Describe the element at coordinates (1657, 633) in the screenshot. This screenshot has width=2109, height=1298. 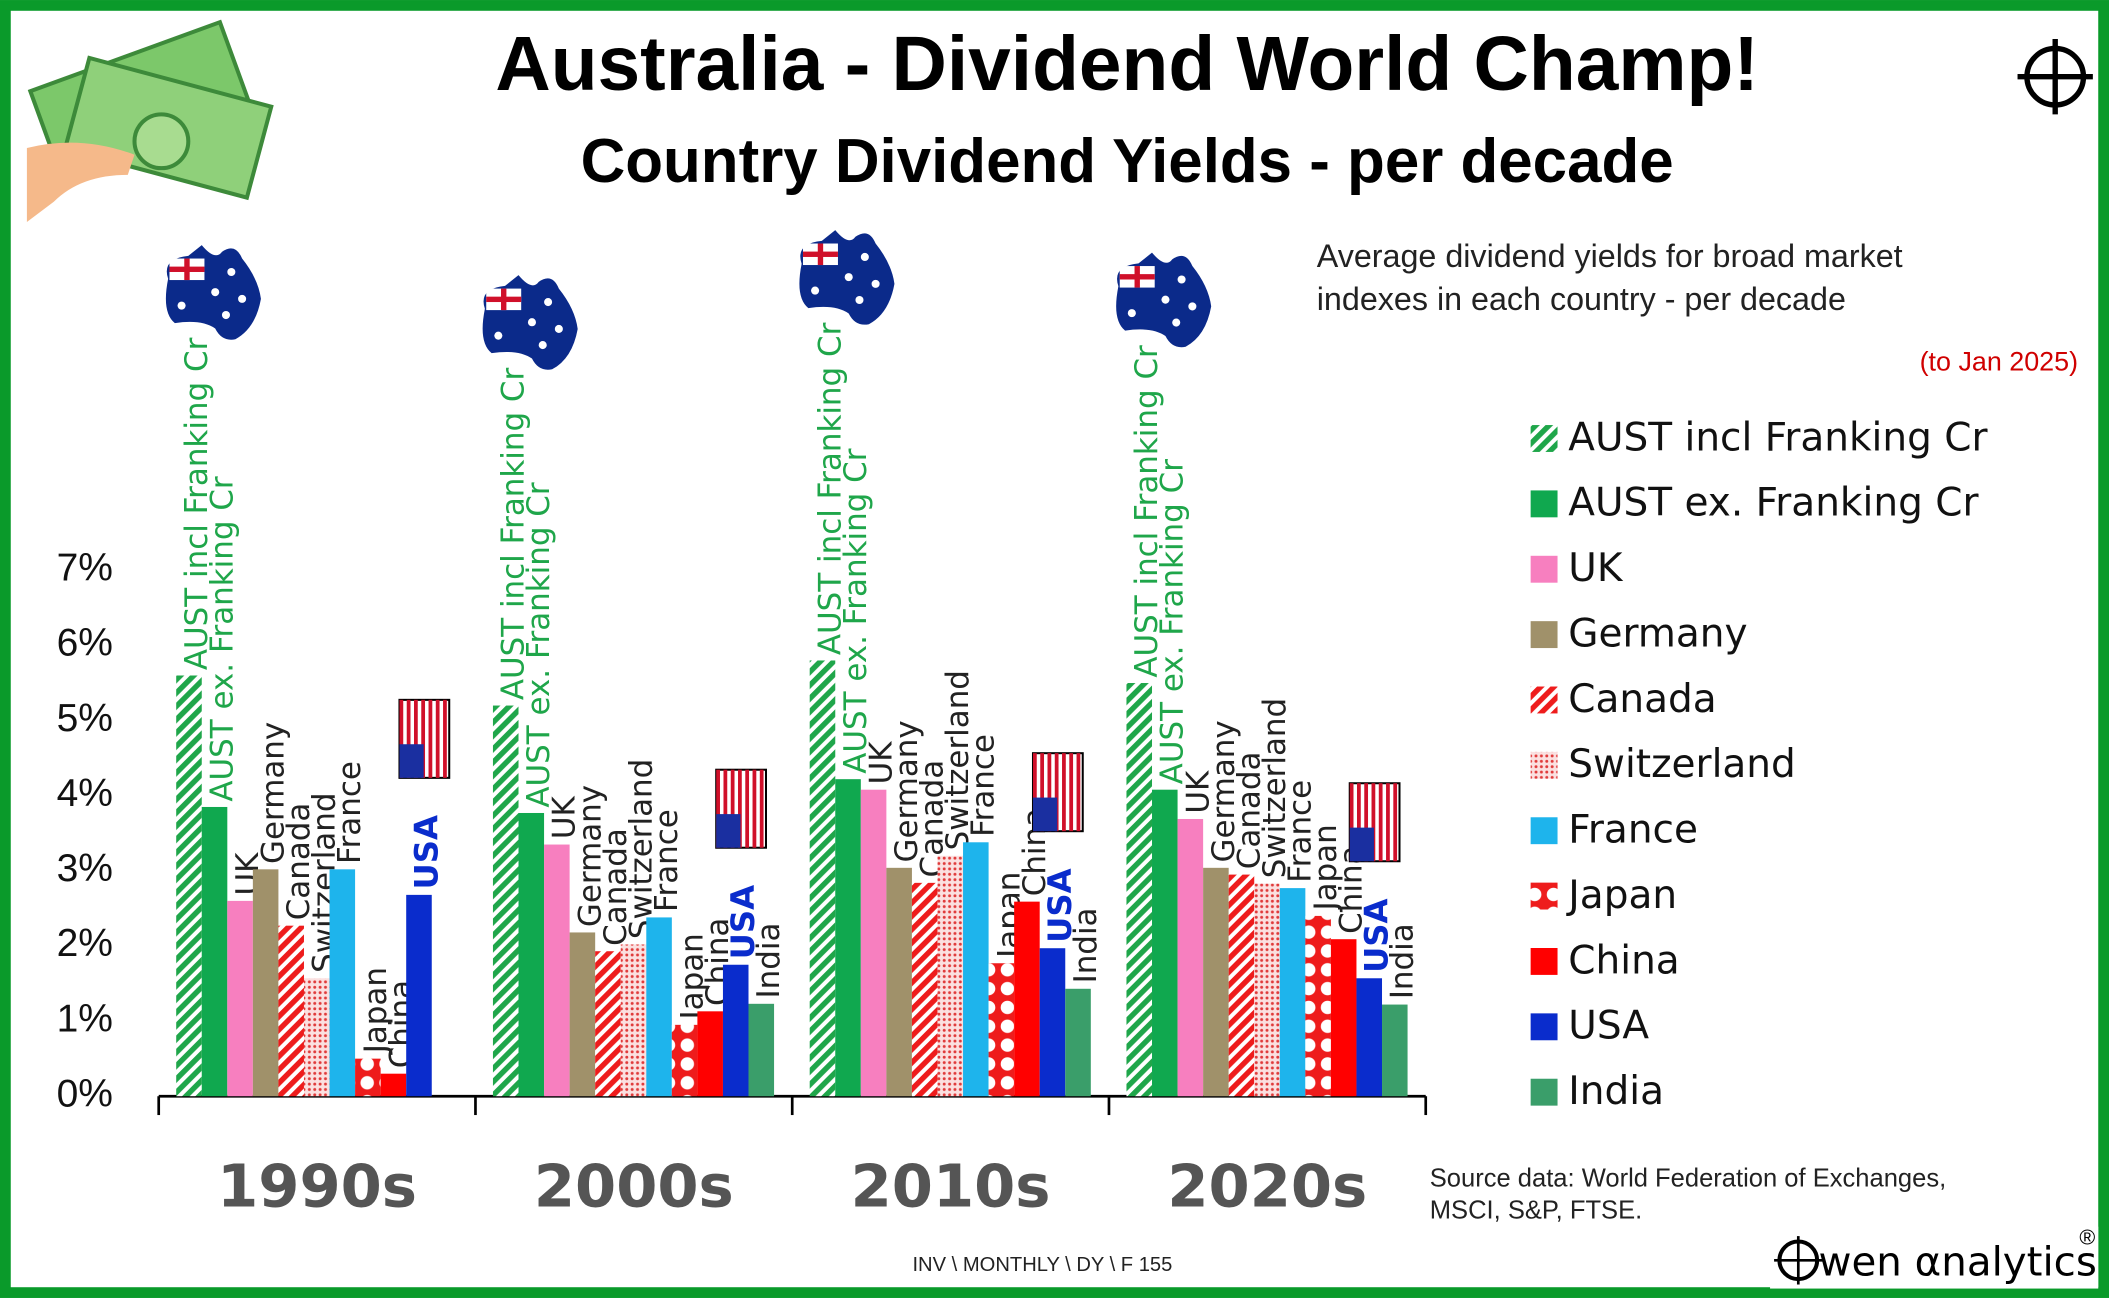
I see `legend-label: Germany` at that location.